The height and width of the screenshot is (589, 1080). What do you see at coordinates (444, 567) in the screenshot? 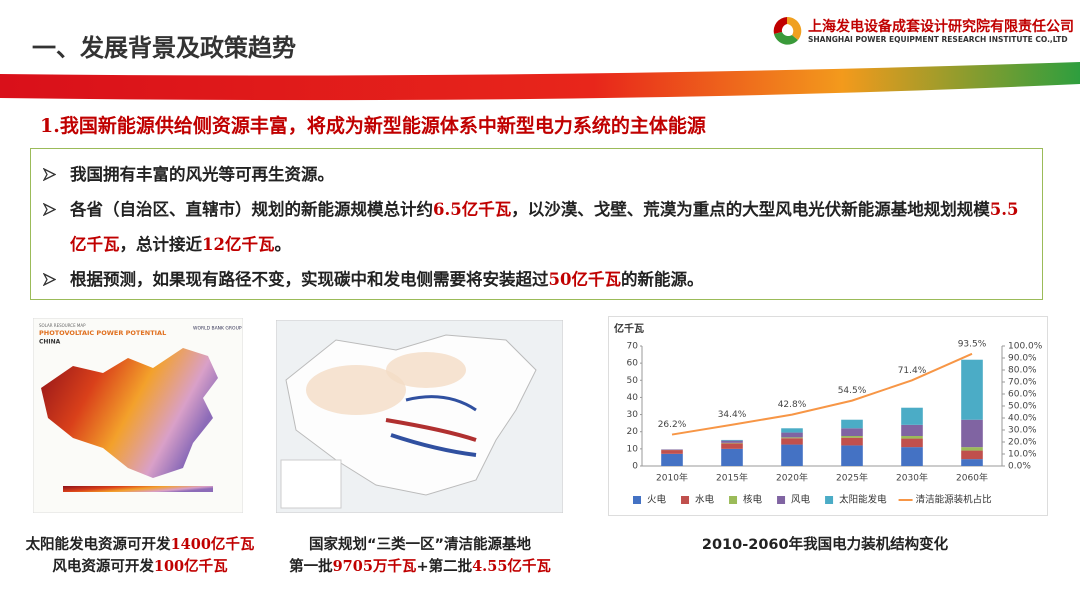
I see `text-run: +第二批` at bounding box center [444, 567].